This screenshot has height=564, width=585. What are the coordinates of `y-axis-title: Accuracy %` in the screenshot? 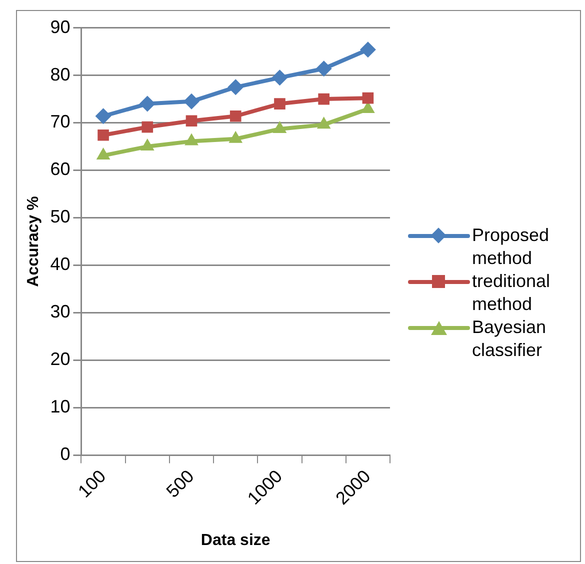 It's located at (33, 241).